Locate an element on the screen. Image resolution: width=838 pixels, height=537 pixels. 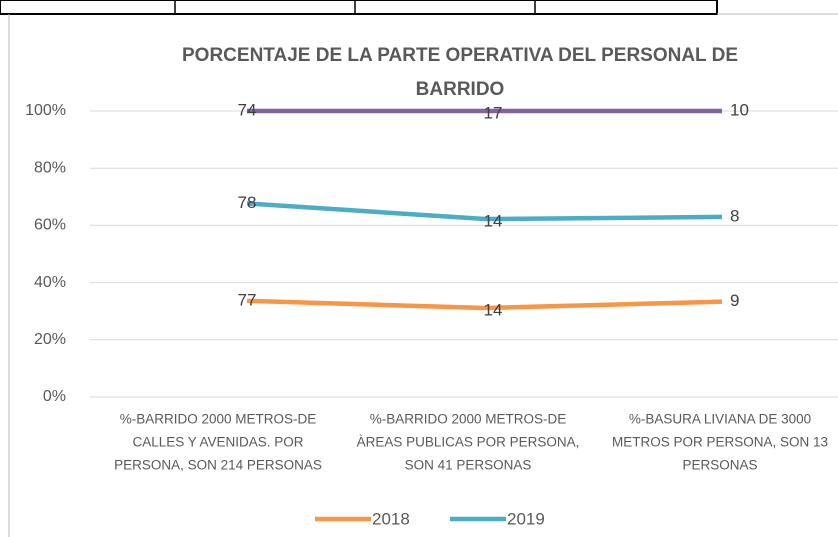
x-tick-label: ÀREAS PUBLICAS POR PERSONA, is located at coordinates (468, 442).